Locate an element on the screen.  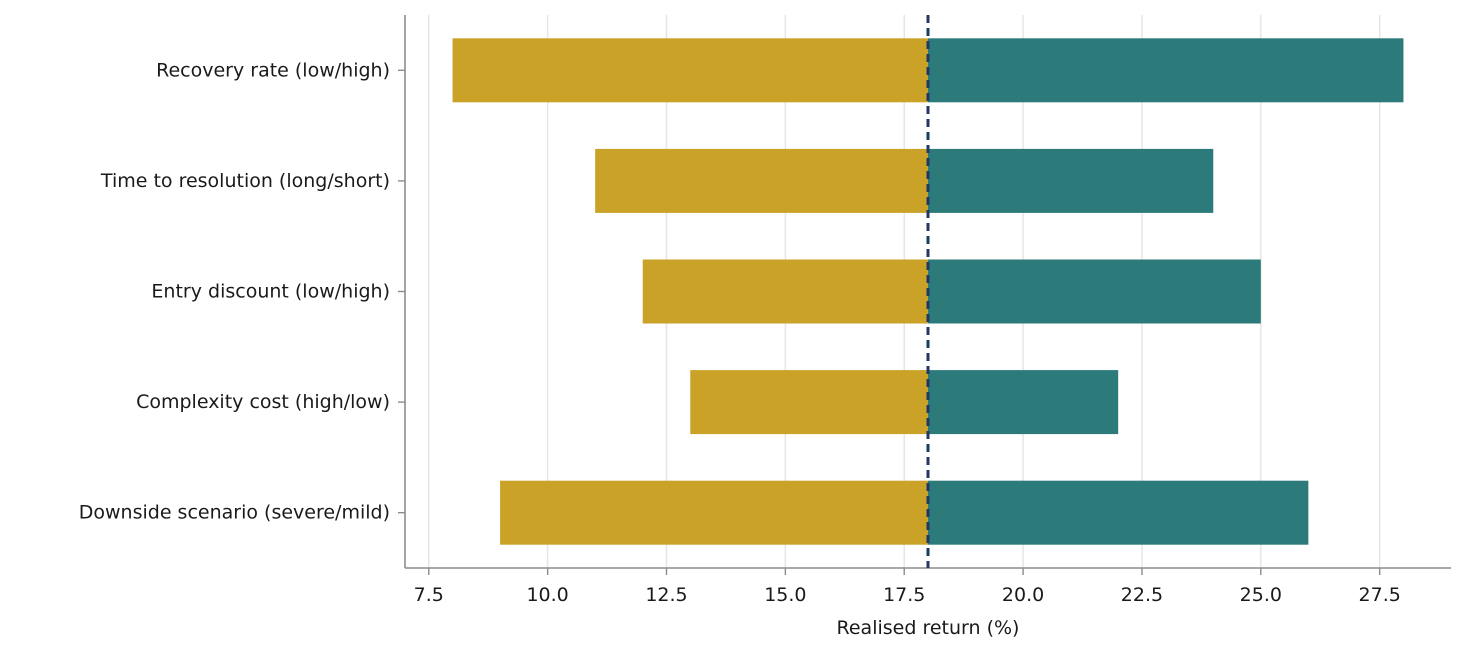
x-tick-label: 10.0 is located at coordinates (547, 595).